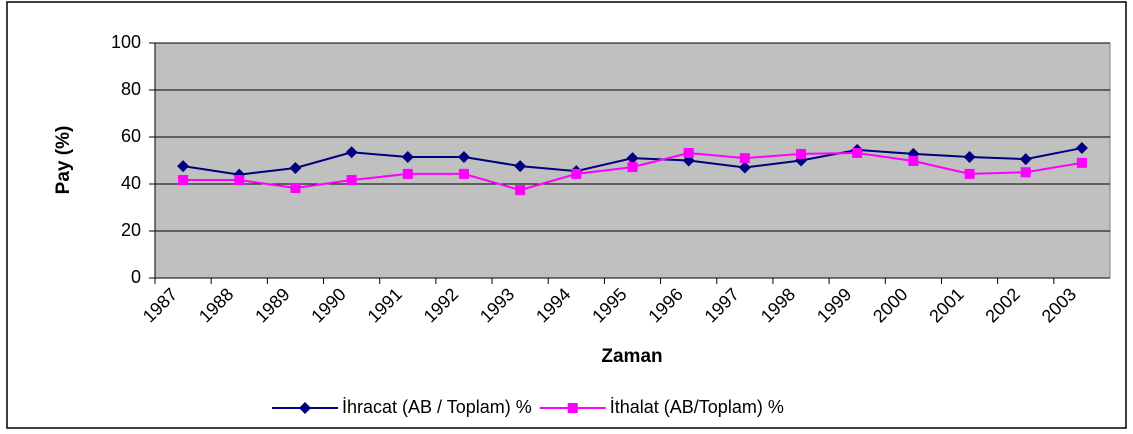 The width and height of the screenshot is (1133, 434). Describe the element at coordinates (697, 407) in the screenshot. I see `legend-label: İthalat (AB/Toplam) %` at that location.